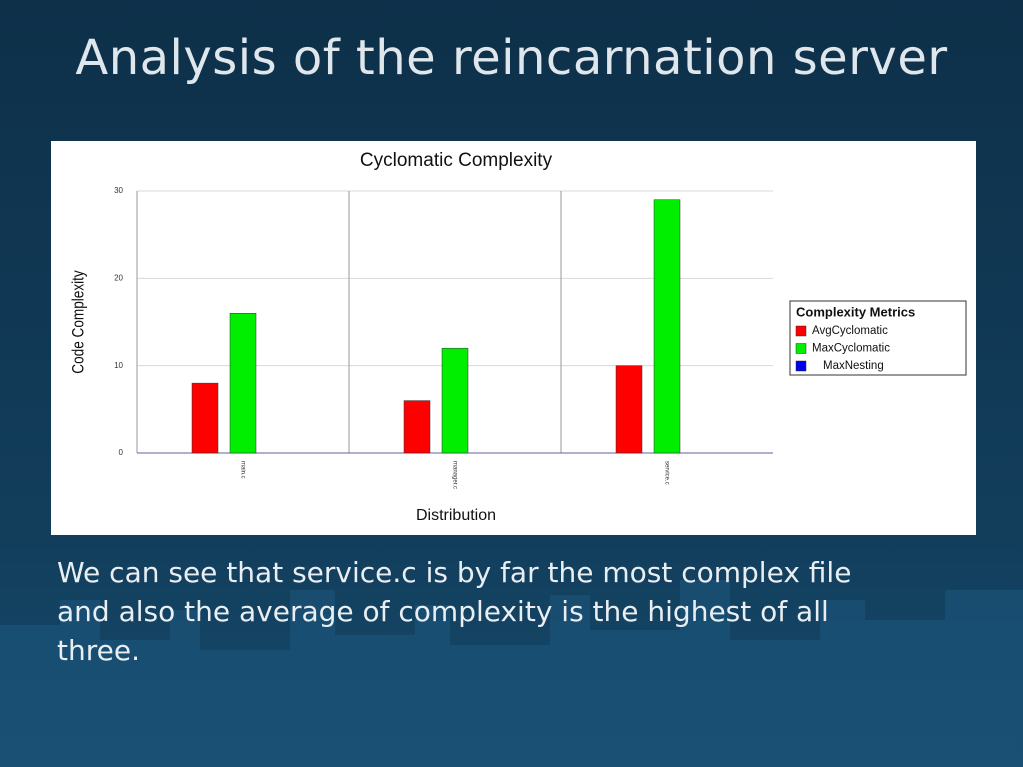  What do you see at coordinates (118, 365) in the screenshot?
I see `y-tick-label: 10` at bounding box center [118, 365].